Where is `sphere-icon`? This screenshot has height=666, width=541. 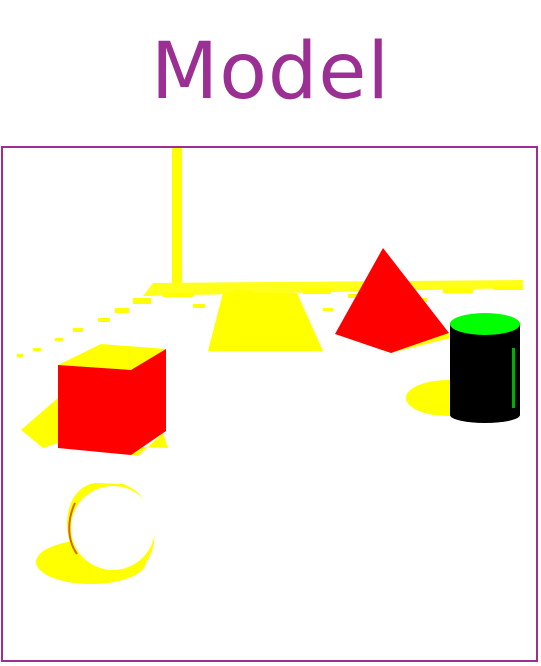
sphere-icon is located at coordinates (111, 531).